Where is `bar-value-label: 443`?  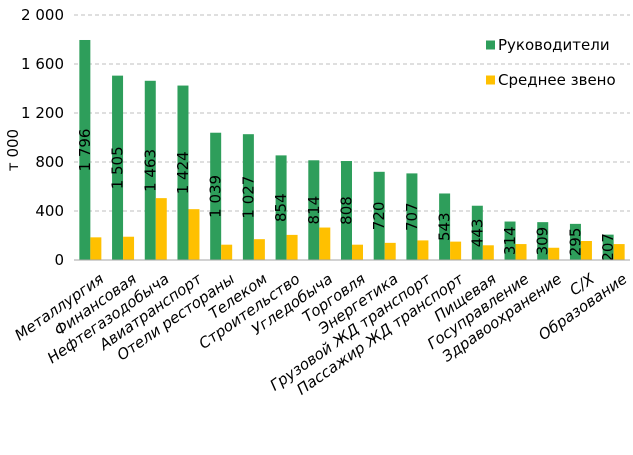 bar-value-label: 443 is located at coordinates (477, 233).